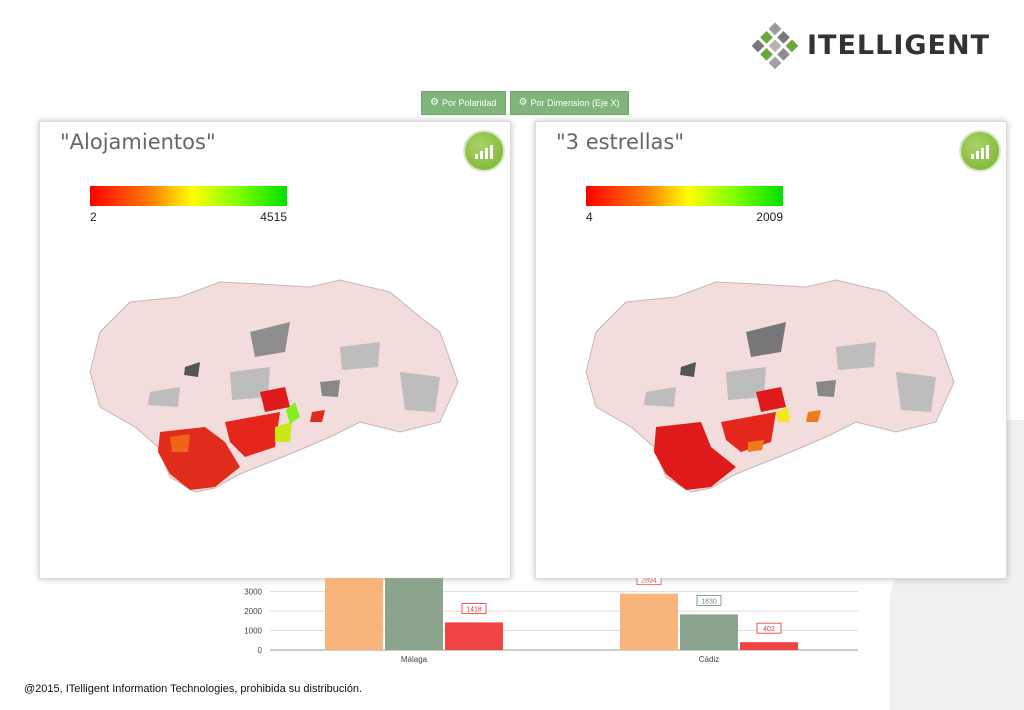 The image size is (1024, 710). I want to click on dimension-label: Por Dimension (Eje X), so click(575, 103).